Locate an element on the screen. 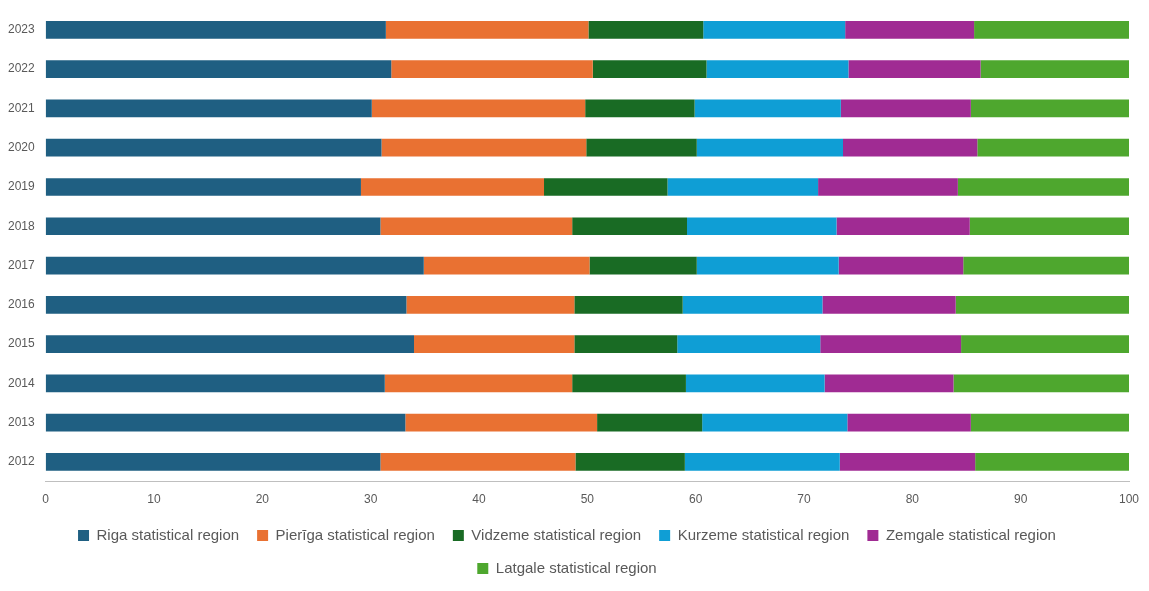  legend-label: Vidzeme statistical region is located at coordinates (556, 534).